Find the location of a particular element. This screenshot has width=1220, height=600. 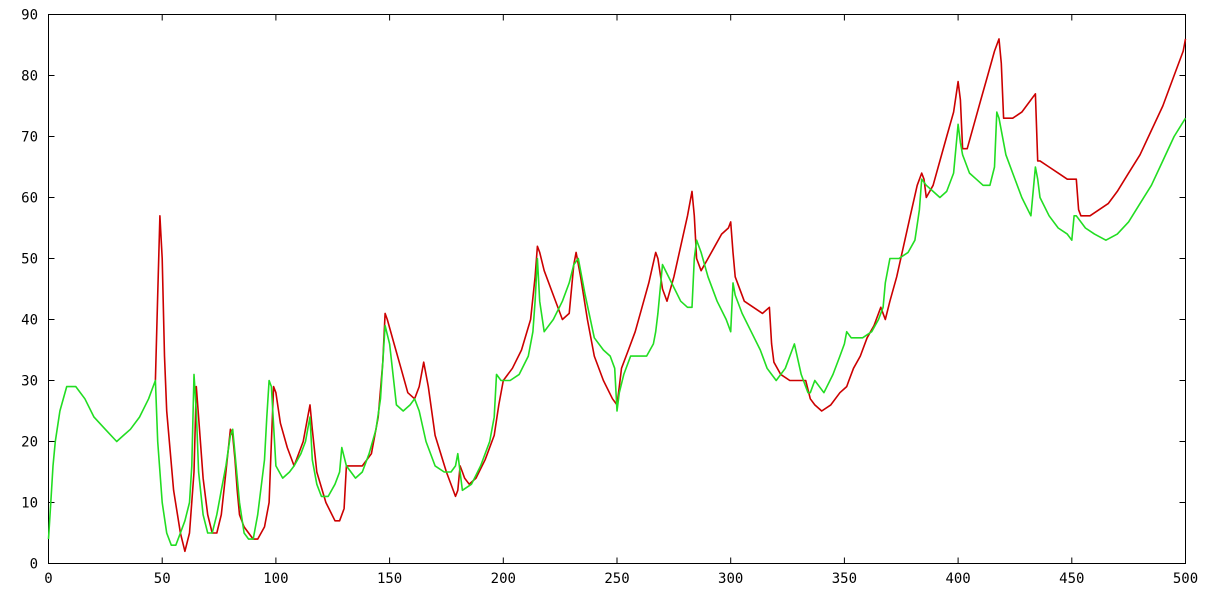

y-tick-label: 10 is located at coordinates (29, 504).